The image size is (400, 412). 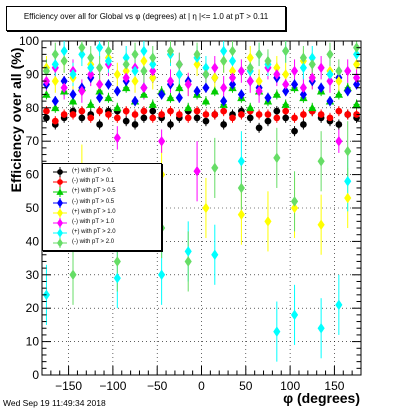 What do you see at coordinates (33, 141) in the screenshot?
I see `y-tick-label: 70` at bounding box center [33, 141].